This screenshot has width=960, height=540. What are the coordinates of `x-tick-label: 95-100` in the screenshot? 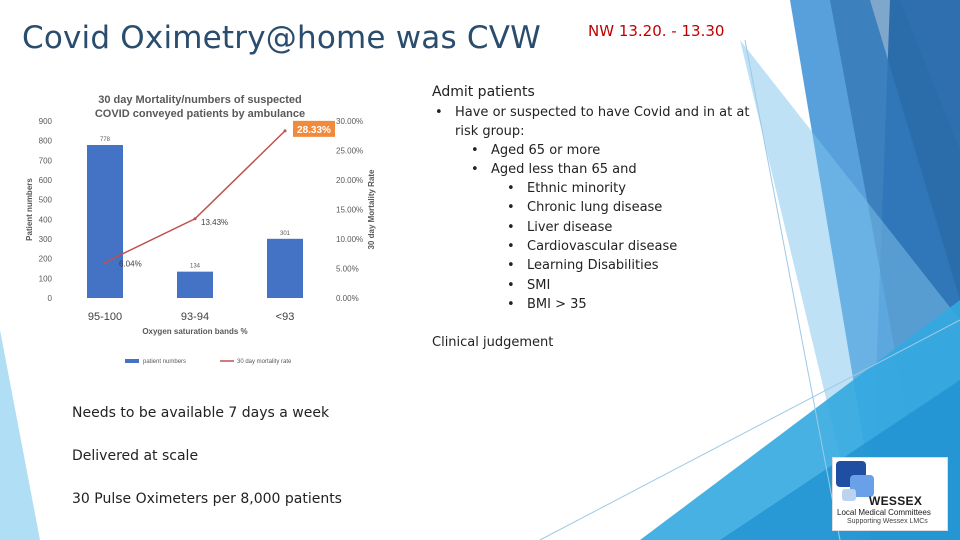 It's located at (105, 317).